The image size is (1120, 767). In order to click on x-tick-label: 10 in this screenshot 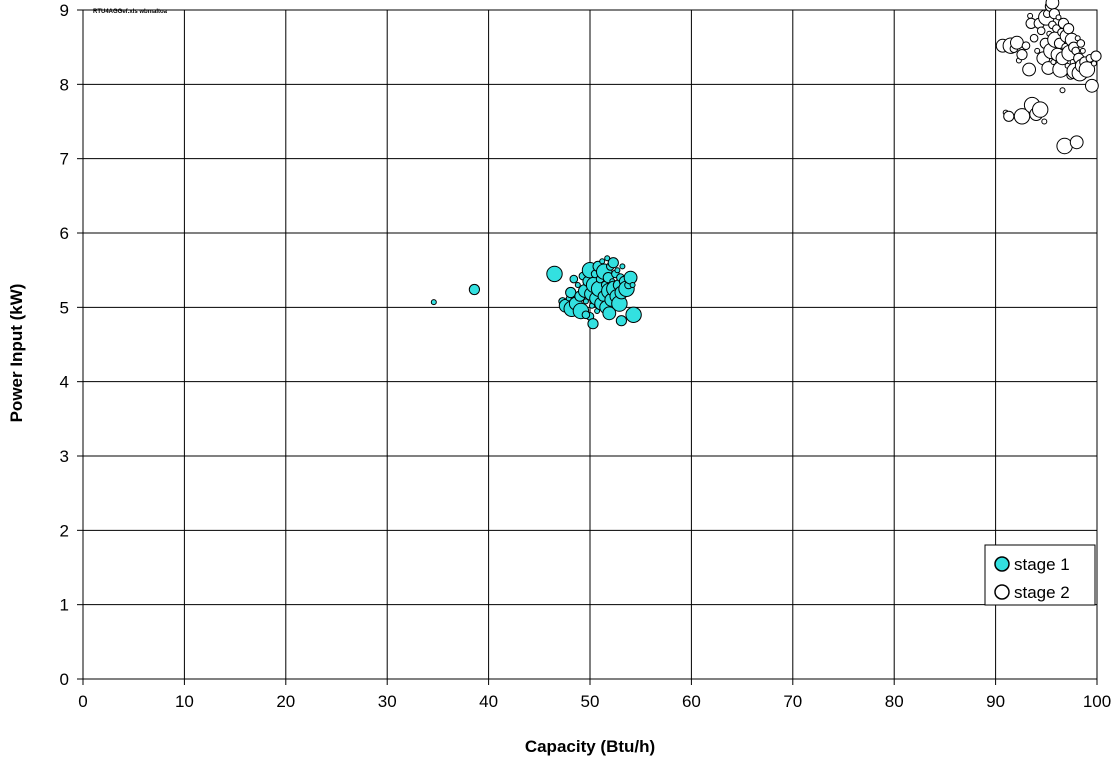, I will do `click(184, 701)`.